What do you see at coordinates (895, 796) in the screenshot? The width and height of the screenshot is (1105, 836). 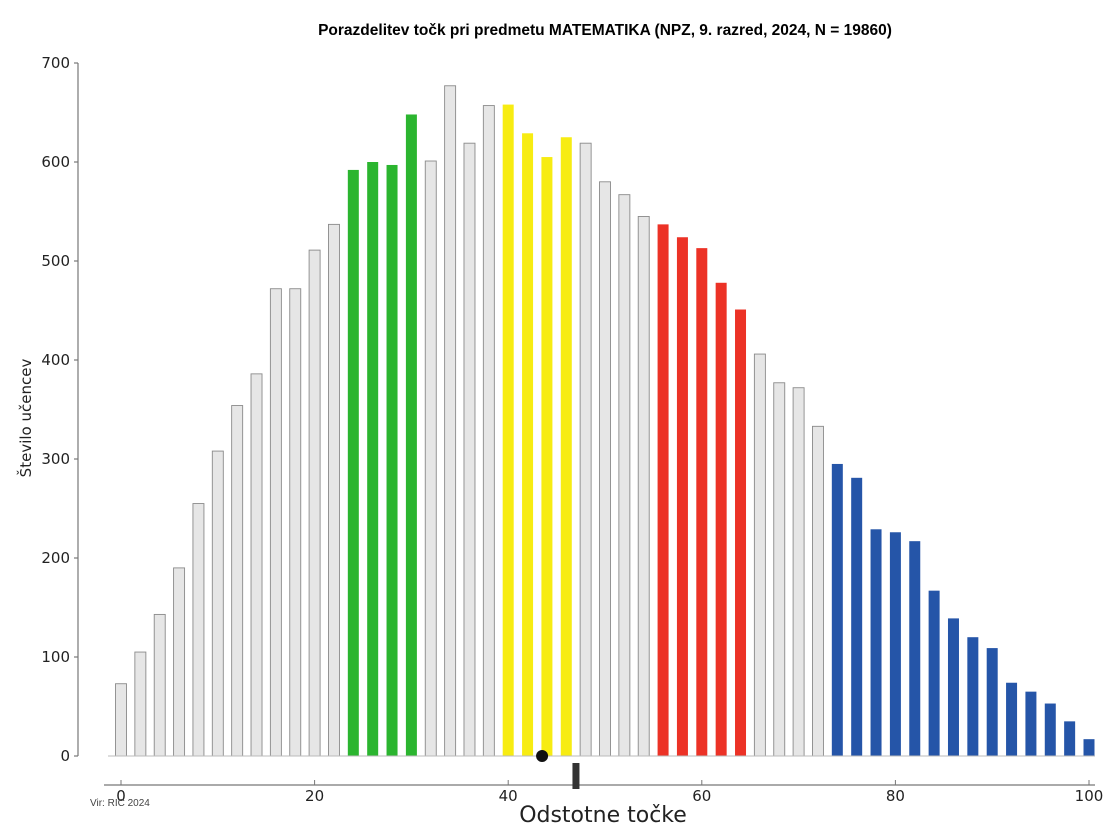 I see `x-tick-label: 80` at bounding box center [895, 796].